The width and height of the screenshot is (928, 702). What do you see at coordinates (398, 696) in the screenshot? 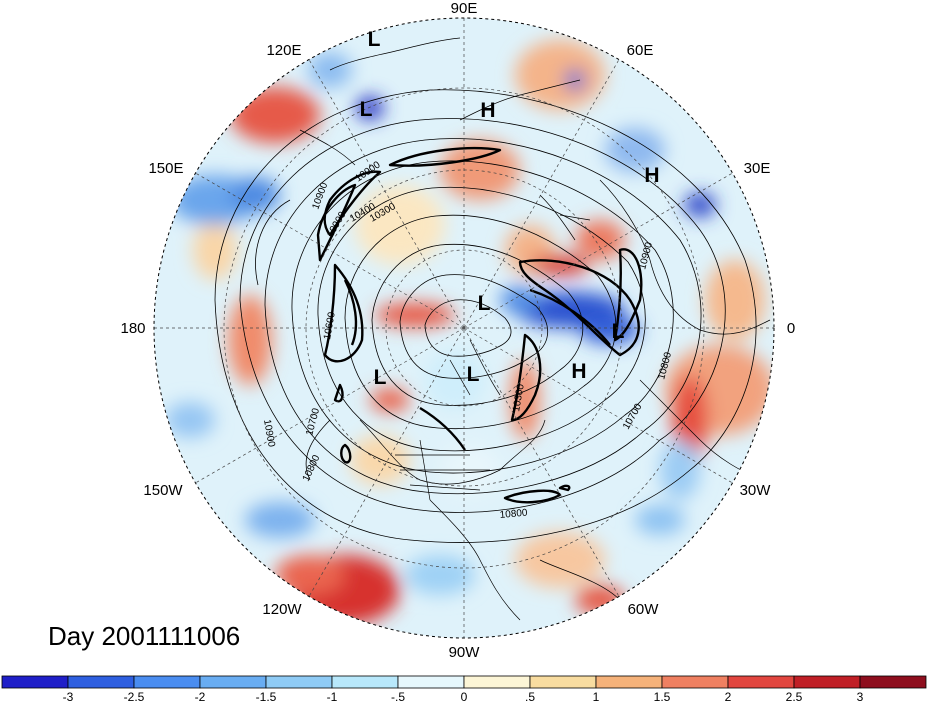
I see `colorbar-tick-label: -.5` at bounding box center [398, 696].